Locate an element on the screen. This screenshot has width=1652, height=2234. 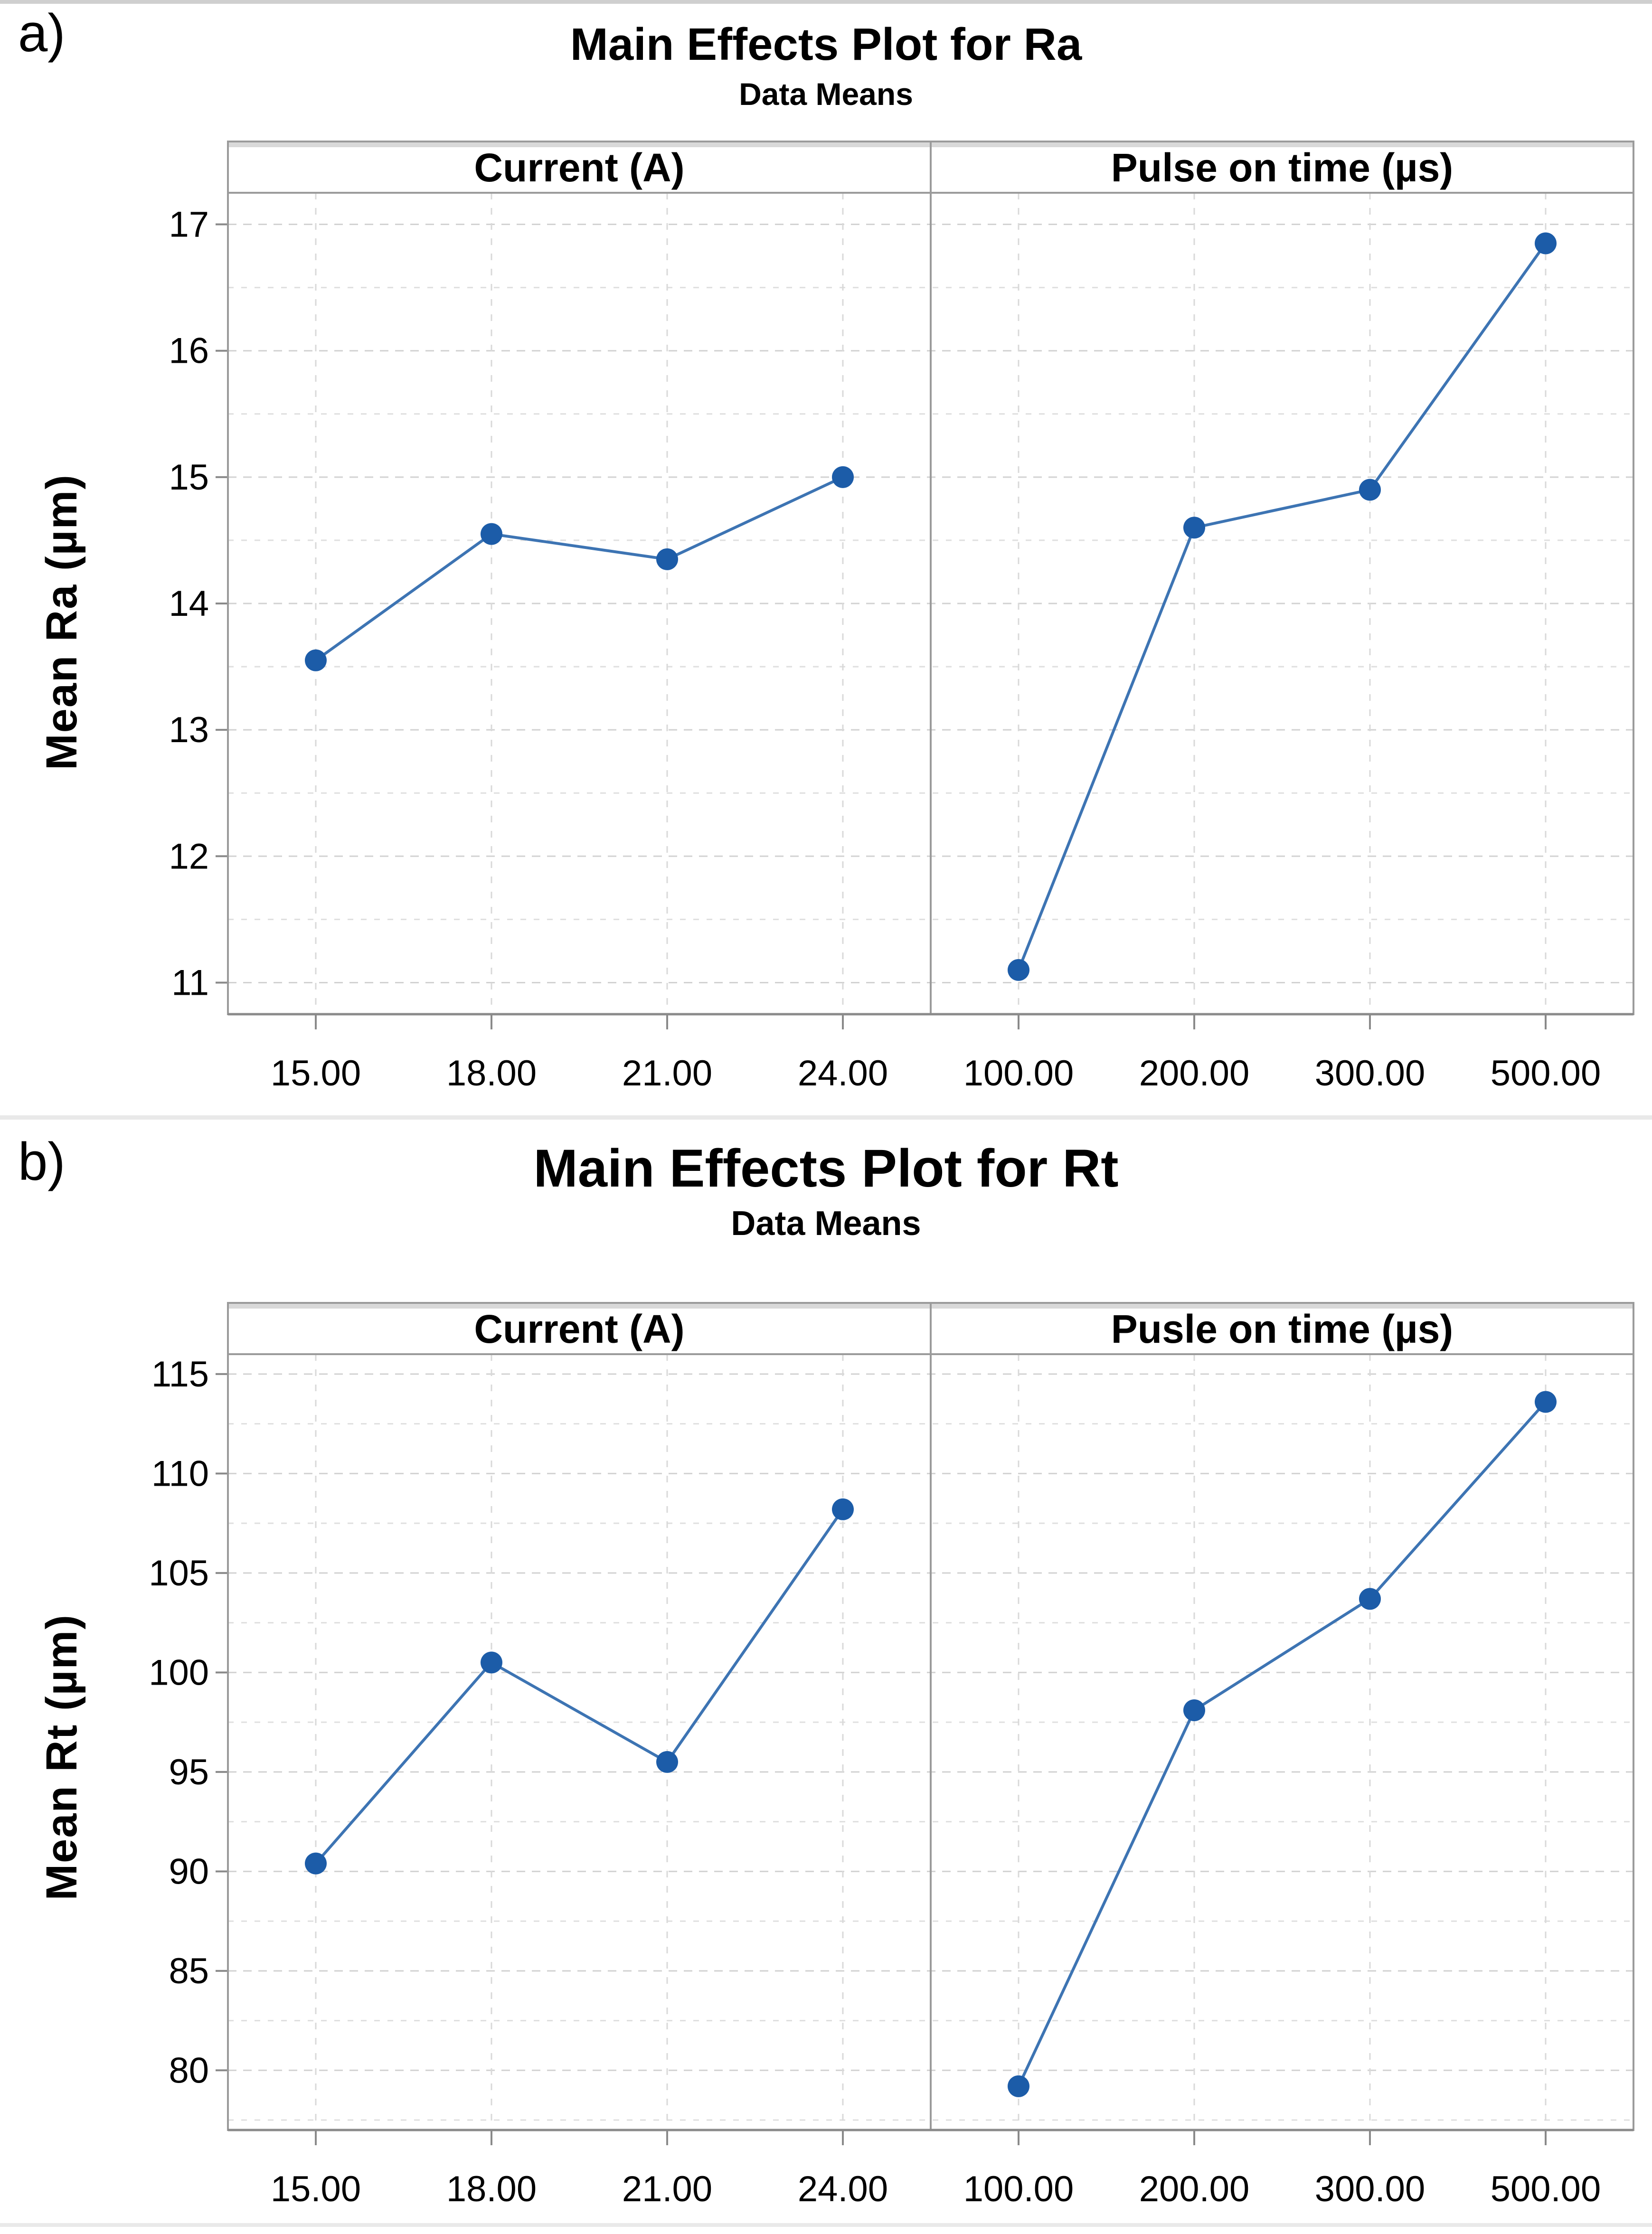
y-tick-label: 14 is located at coordinates (189, 604).